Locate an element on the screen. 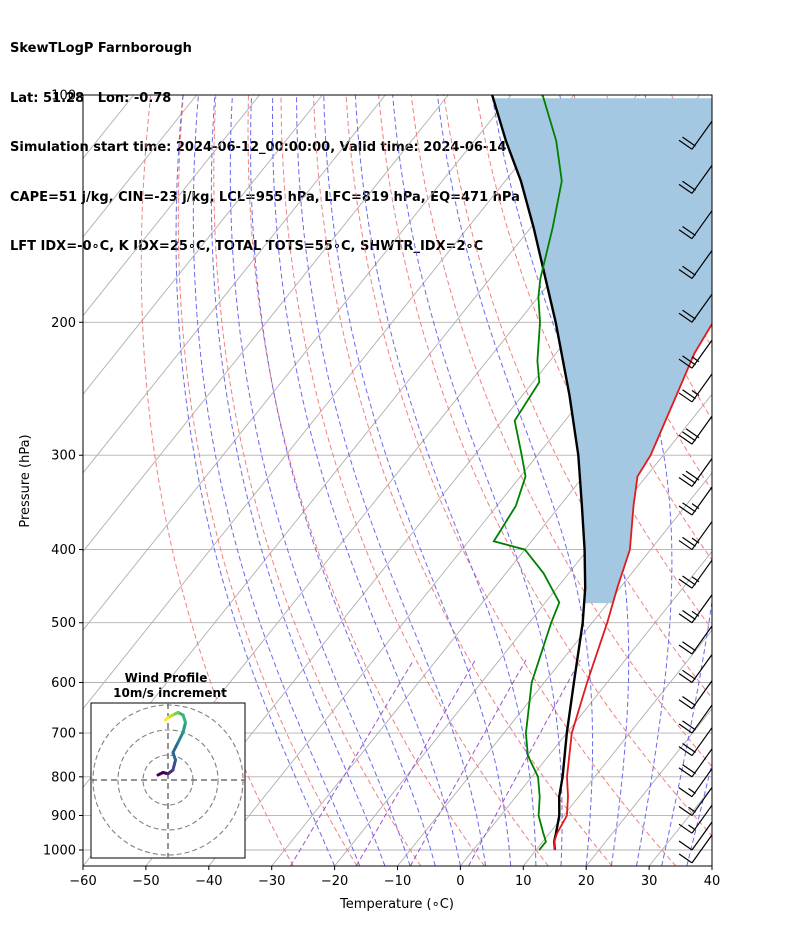 This screenshot has height=937, width=794. x-tick-label: 20 is located at coordinates (586, 881).